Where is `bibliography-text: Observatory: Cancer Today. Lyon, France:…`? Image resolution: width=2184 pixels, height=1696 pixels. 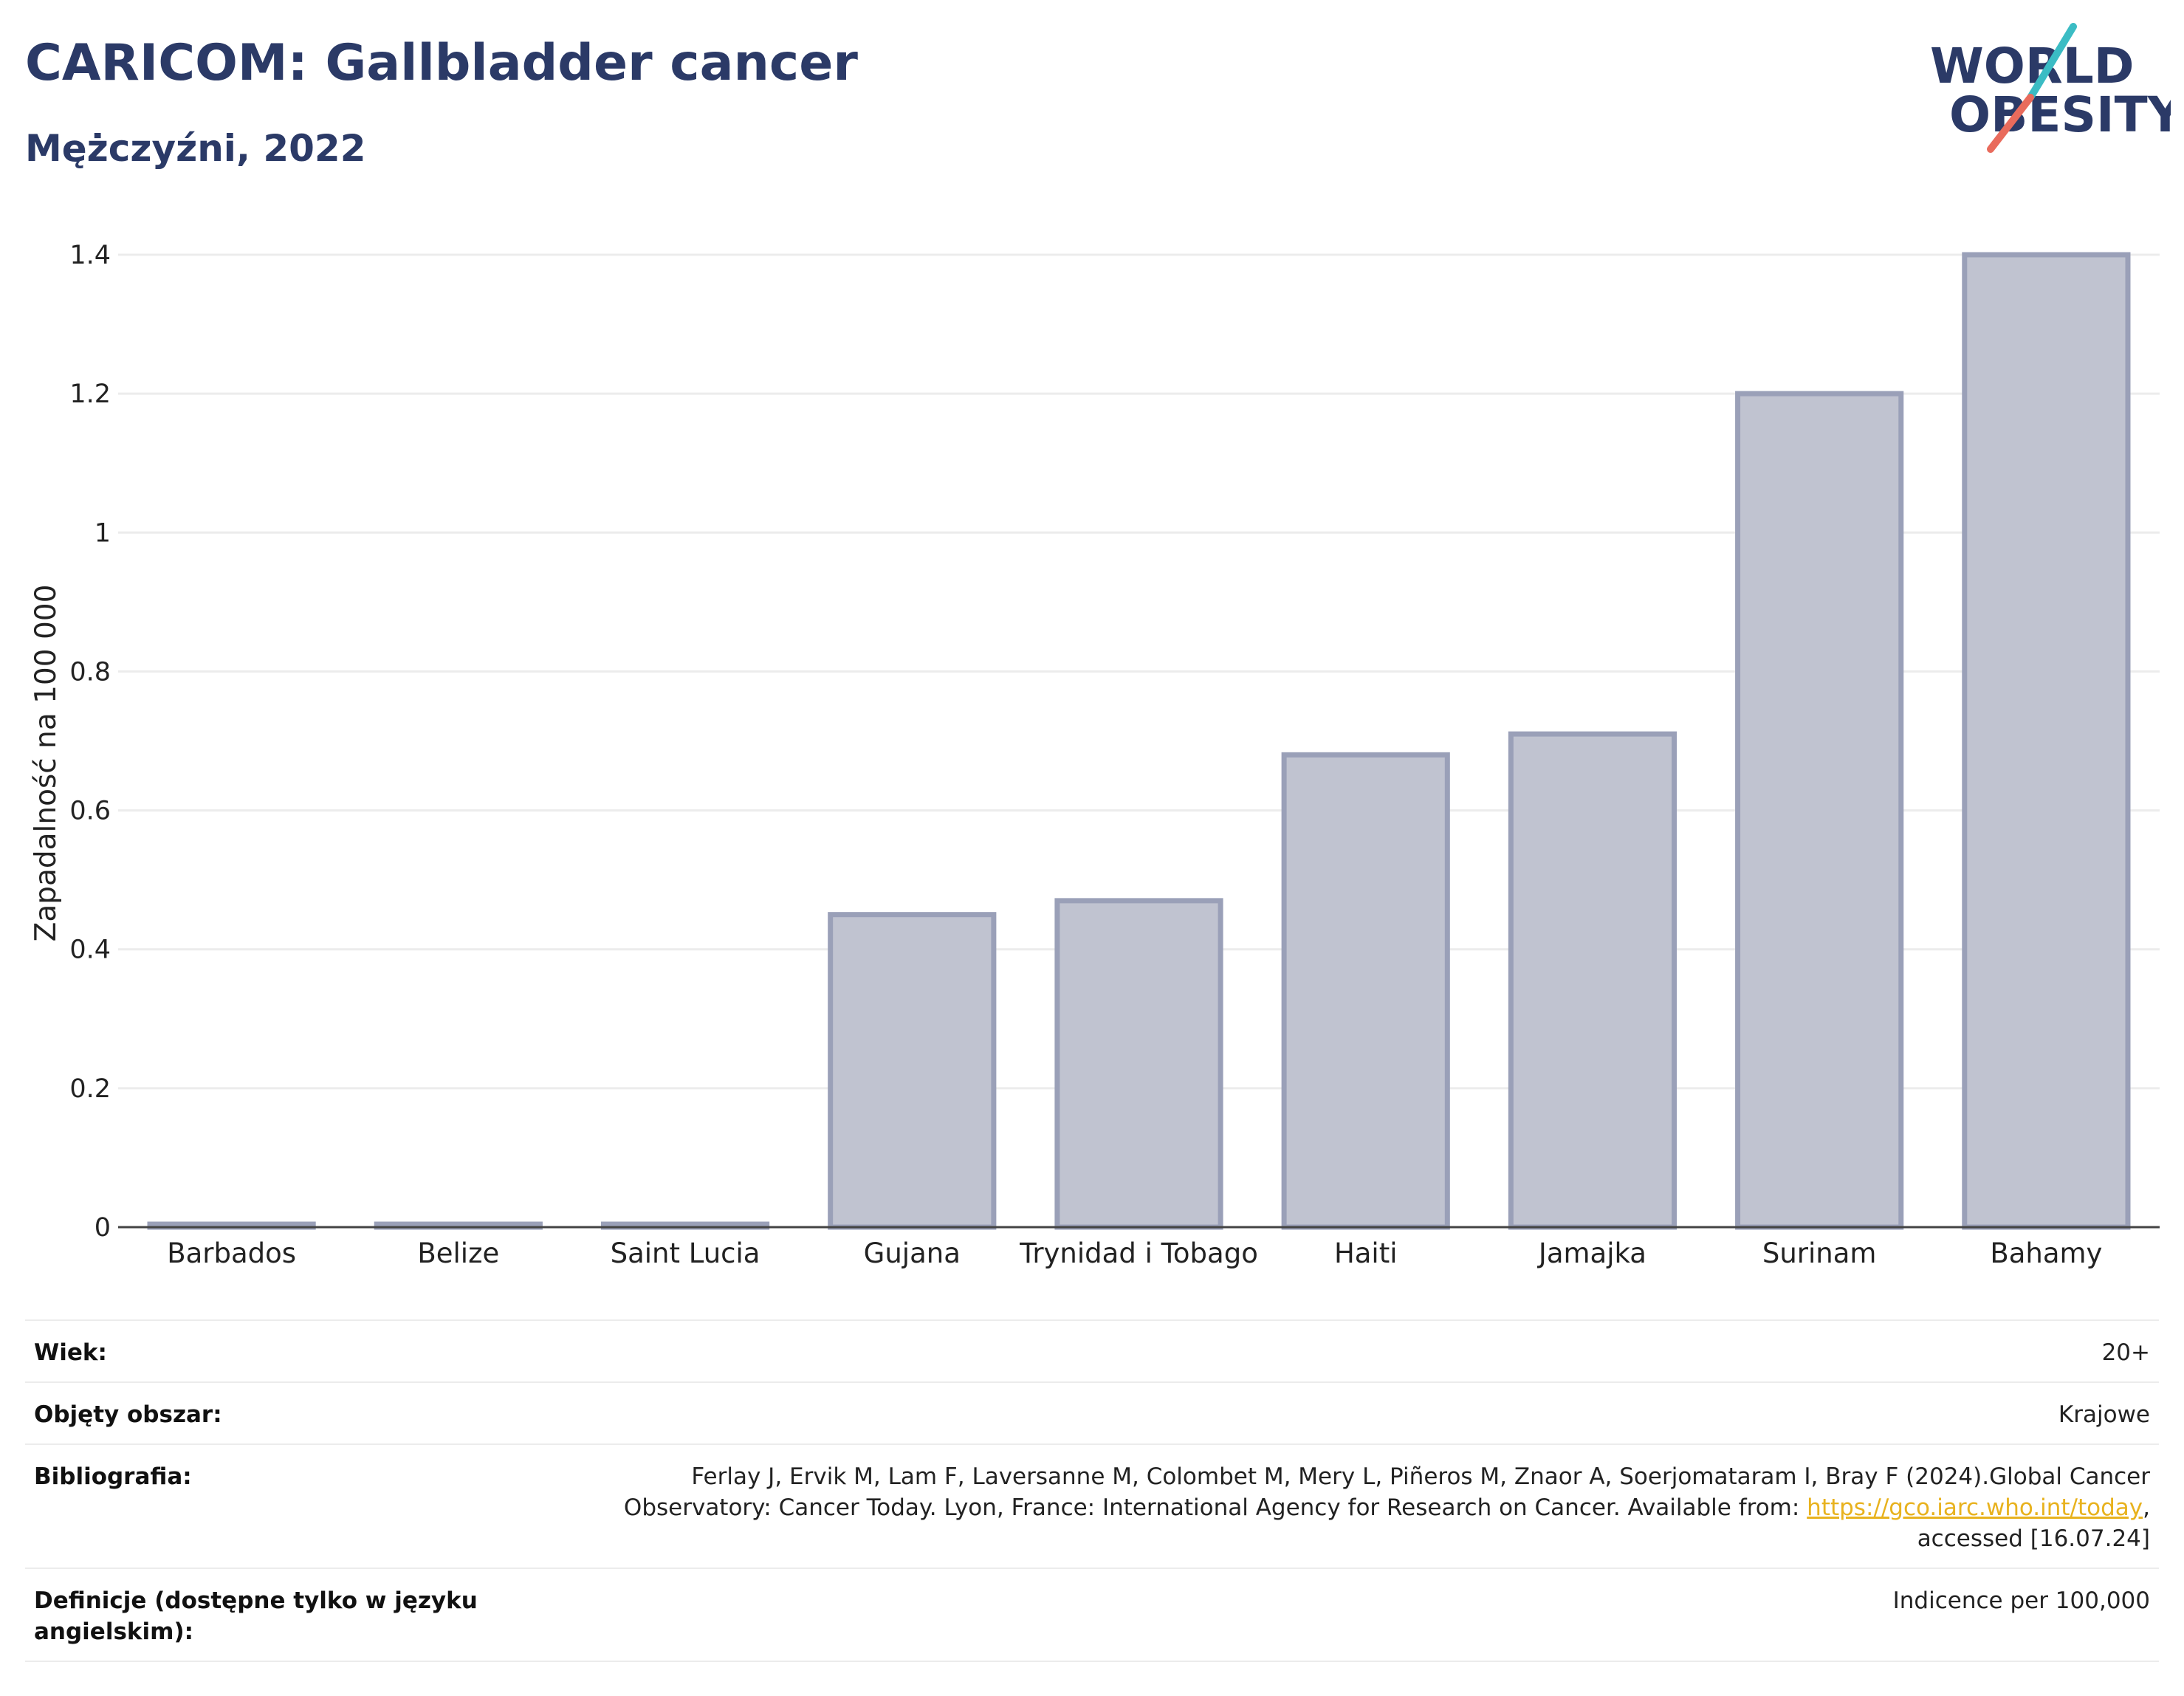 bibliography-text: Observatory: Cancer Today. Lyon, France:… is located at coordinates (1215, 1507).